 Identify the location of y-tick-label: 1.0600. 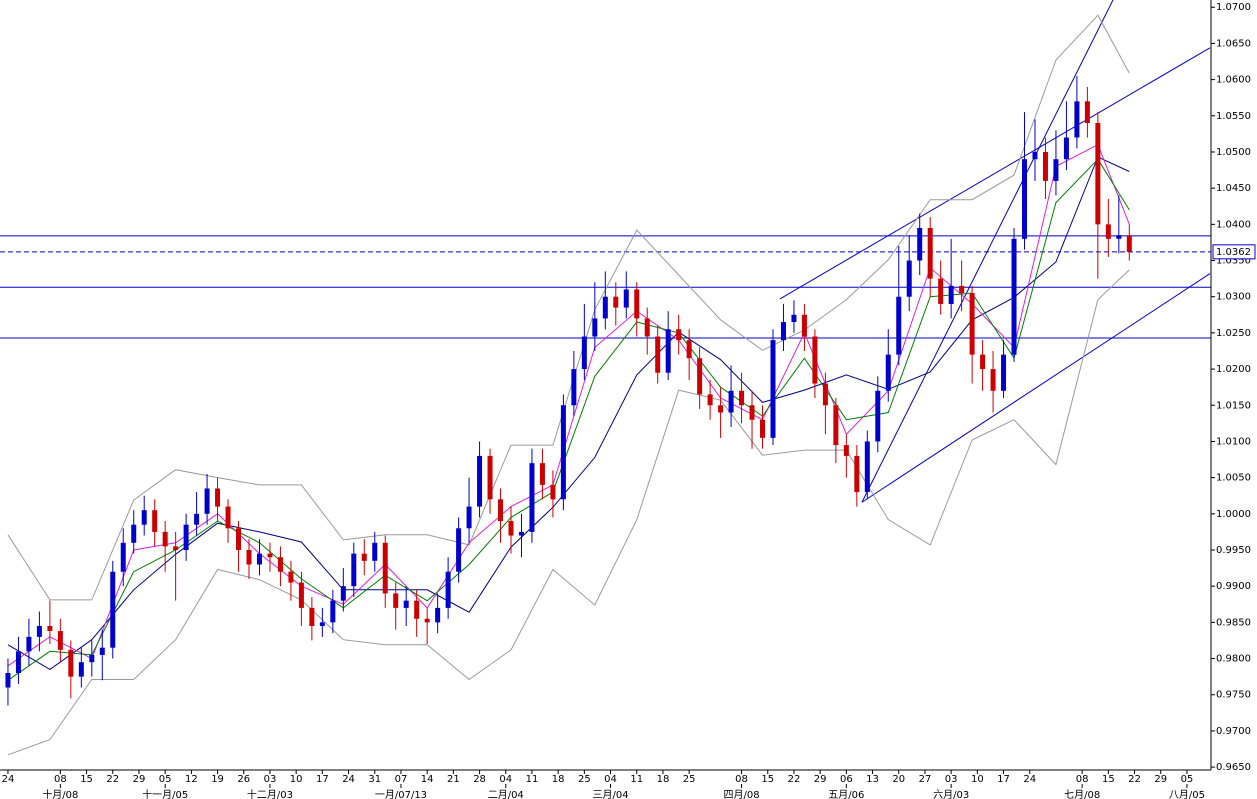
(1233, 80).